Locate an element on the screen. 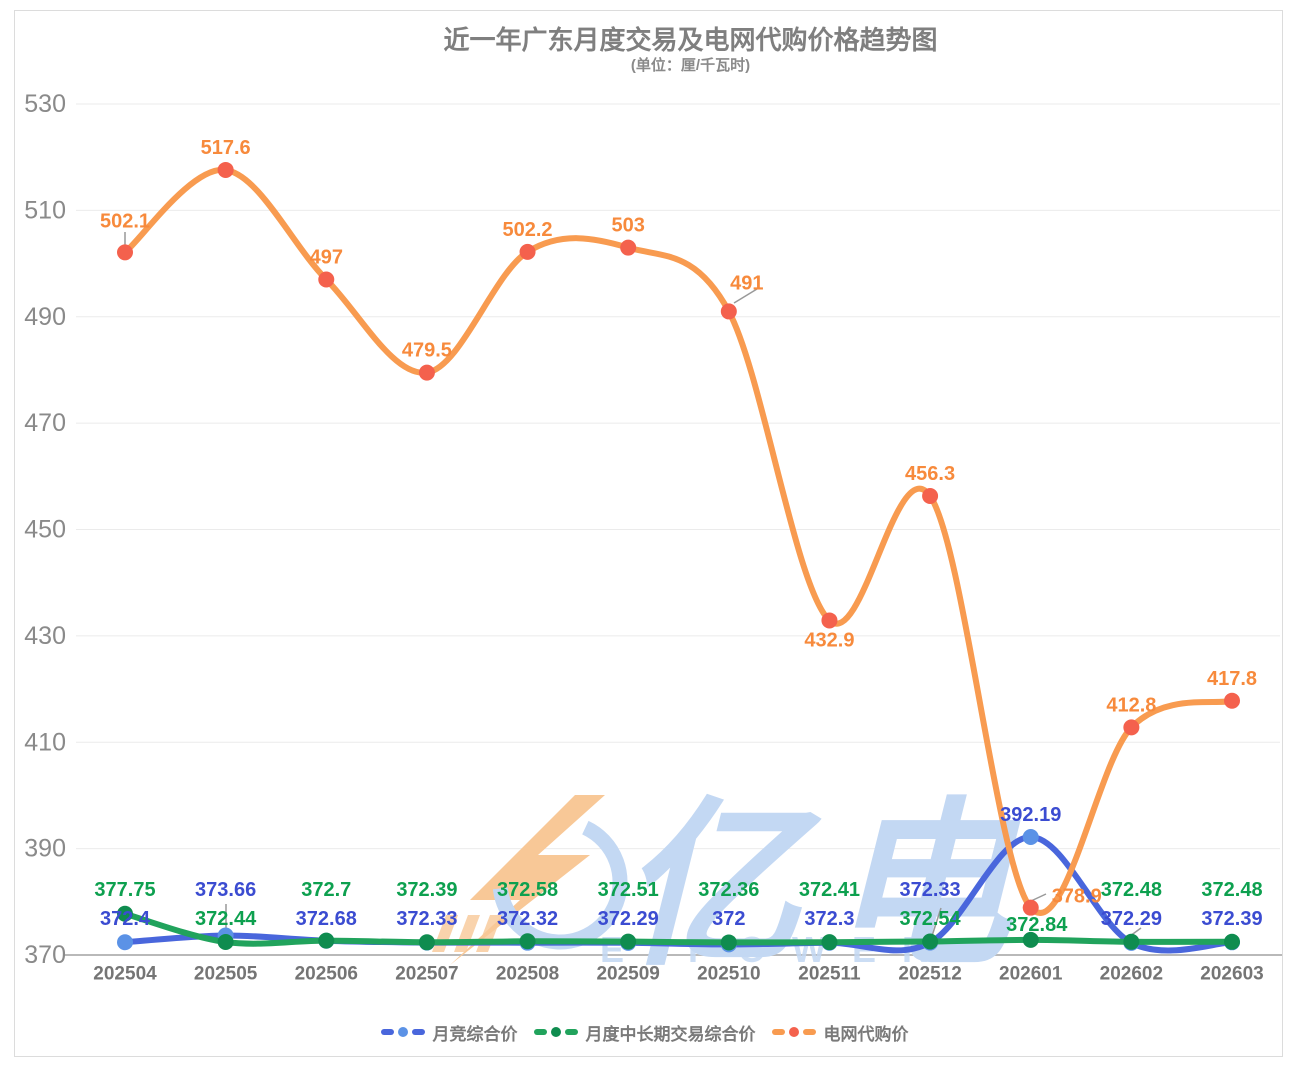 This screenshot has height=1078, width=1289. legend-item-电网代购价: 电网代购价 is located at coordinates (840, 1032).